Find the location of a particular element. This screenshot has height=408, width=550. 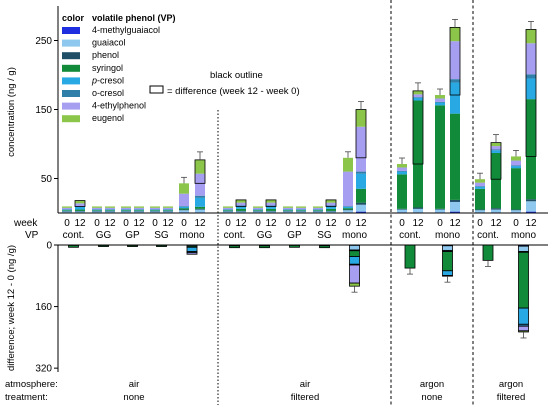

legend-item-label: phenol is located at coordinates (105, 55).